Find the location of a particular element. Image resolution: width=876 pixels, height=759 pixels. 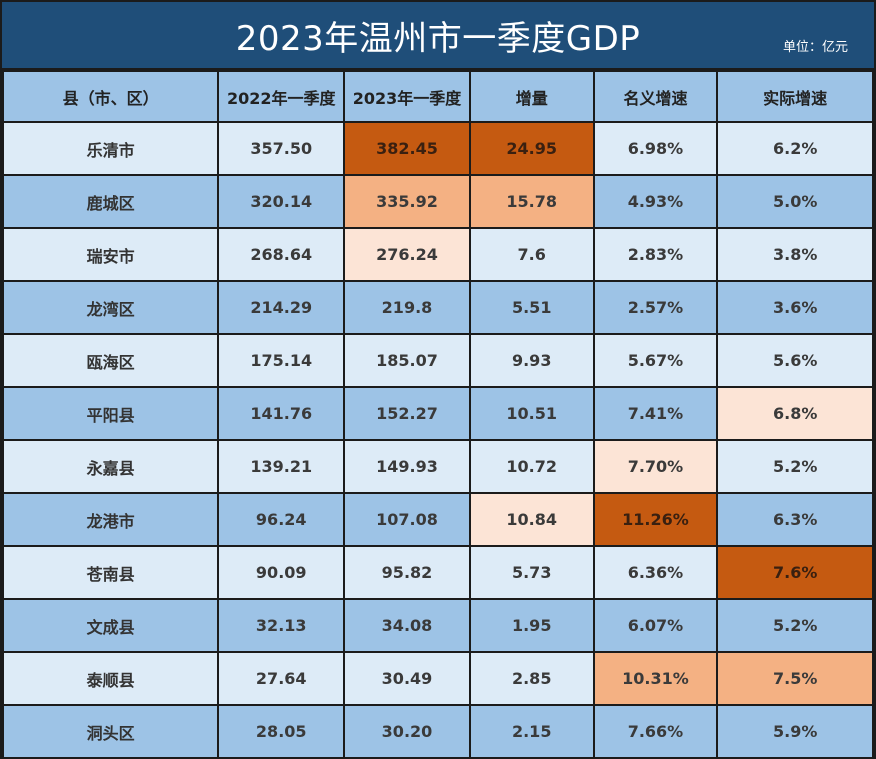

gdp-2022-cell: 357.50 is located at coordinates (281, 148).